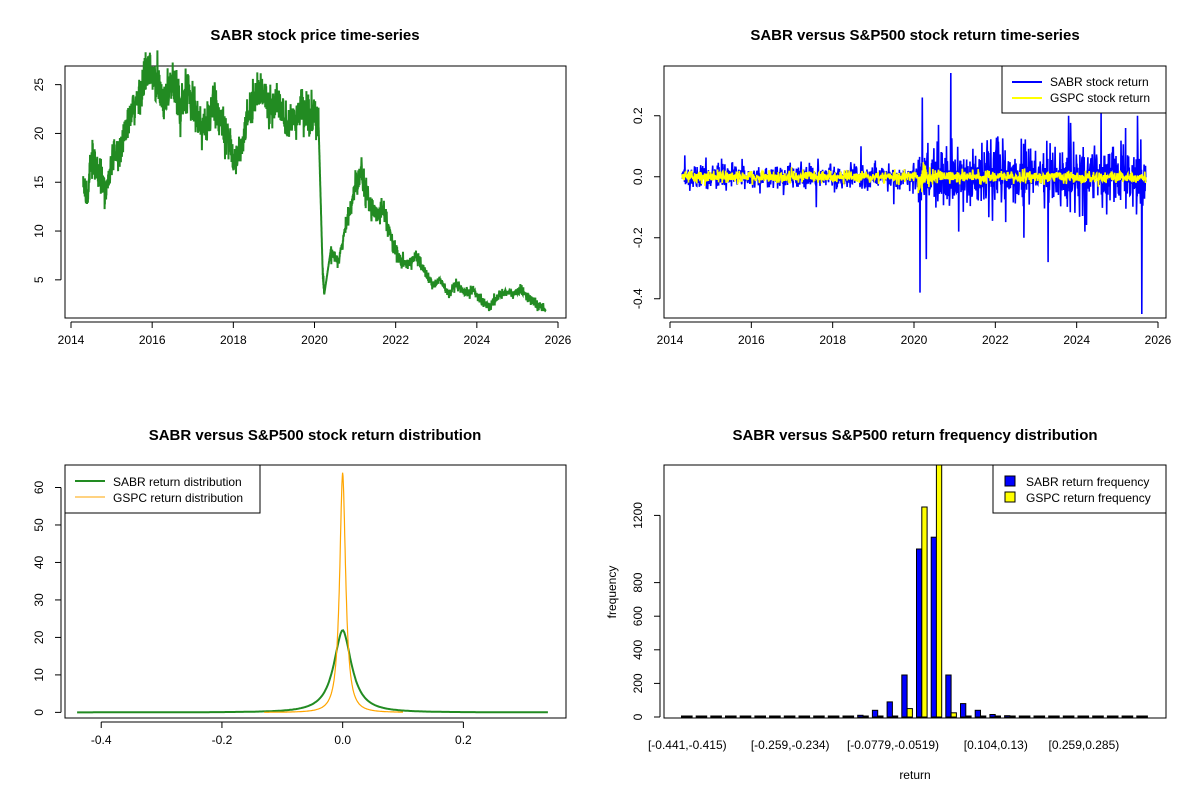 The height and width of the screenshot is (800, 1200). What do you see at coordinates (638, 237) in the screenshot?
I see `returns-y-tick-label: -0.2` at bounding box center [638, 237].